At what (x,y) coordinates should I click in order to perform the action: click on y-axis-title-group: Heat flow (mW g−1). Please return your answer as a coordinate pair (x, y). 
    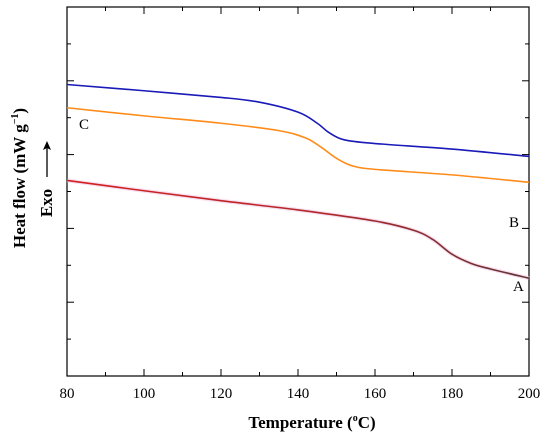
    Looking at the image, I should click on (19, 178).